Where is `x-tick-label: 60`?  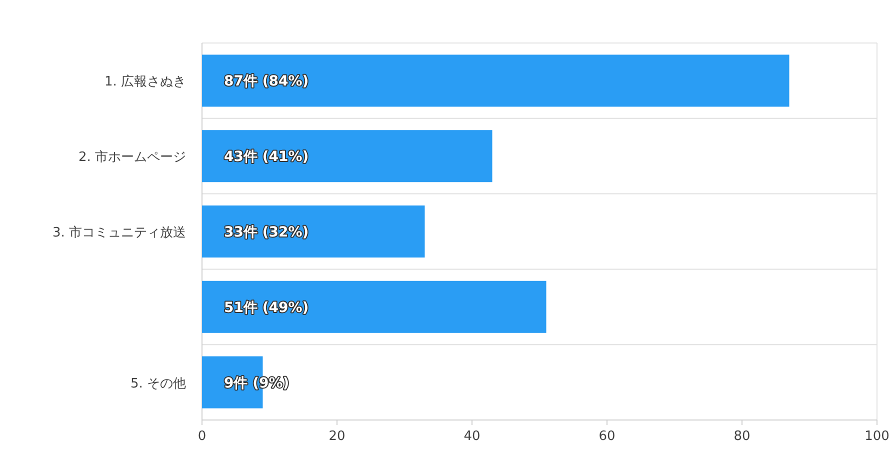
x-tick-label: 60 is located at coordinates (607, 436).